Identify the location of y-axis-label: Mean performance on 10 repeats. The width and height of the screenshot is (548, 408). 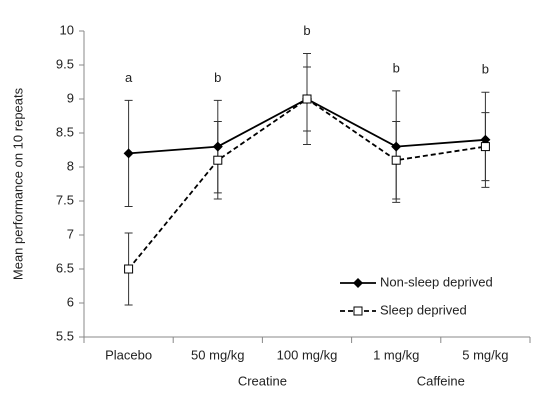
(17, 183).